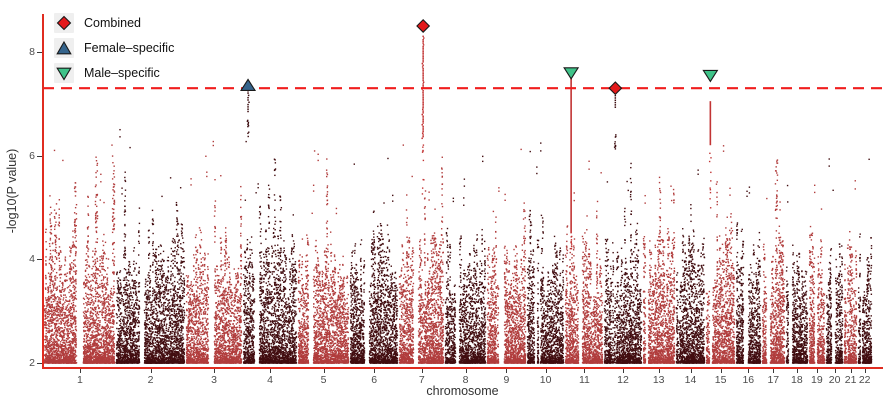 Image resolution: width=885 pixels, height=400 pixels. I want to click on x-tick-label-20: 20, so click(834, 380).